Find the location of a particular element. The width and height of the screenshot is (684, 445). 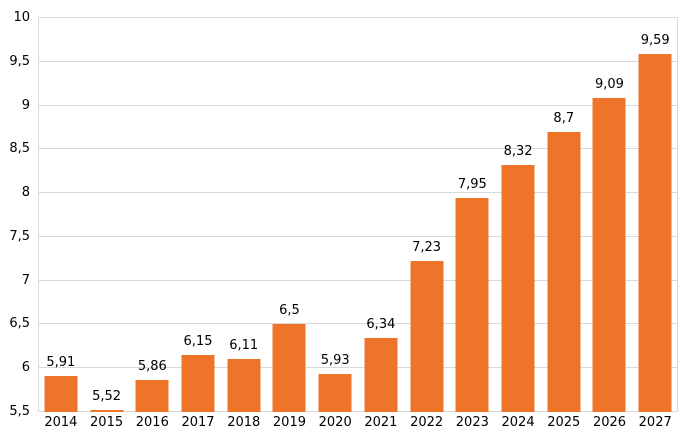

y-axis-tick-label: 7 is located at coordinates (25, 280).